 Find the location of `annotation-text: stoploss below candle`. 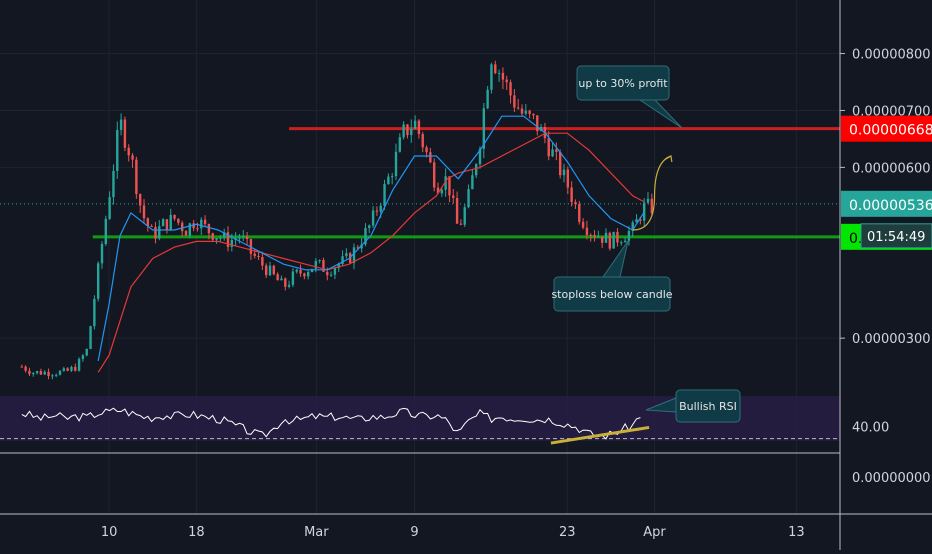

annotation-text: stoploss below candle is located at coordinates (611, 294).